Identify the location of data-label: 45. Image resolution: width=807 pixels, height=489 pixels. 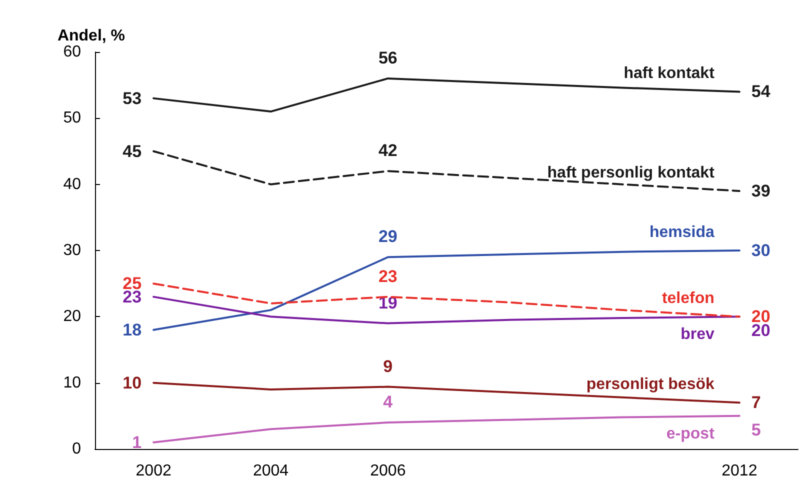
(132, 151).